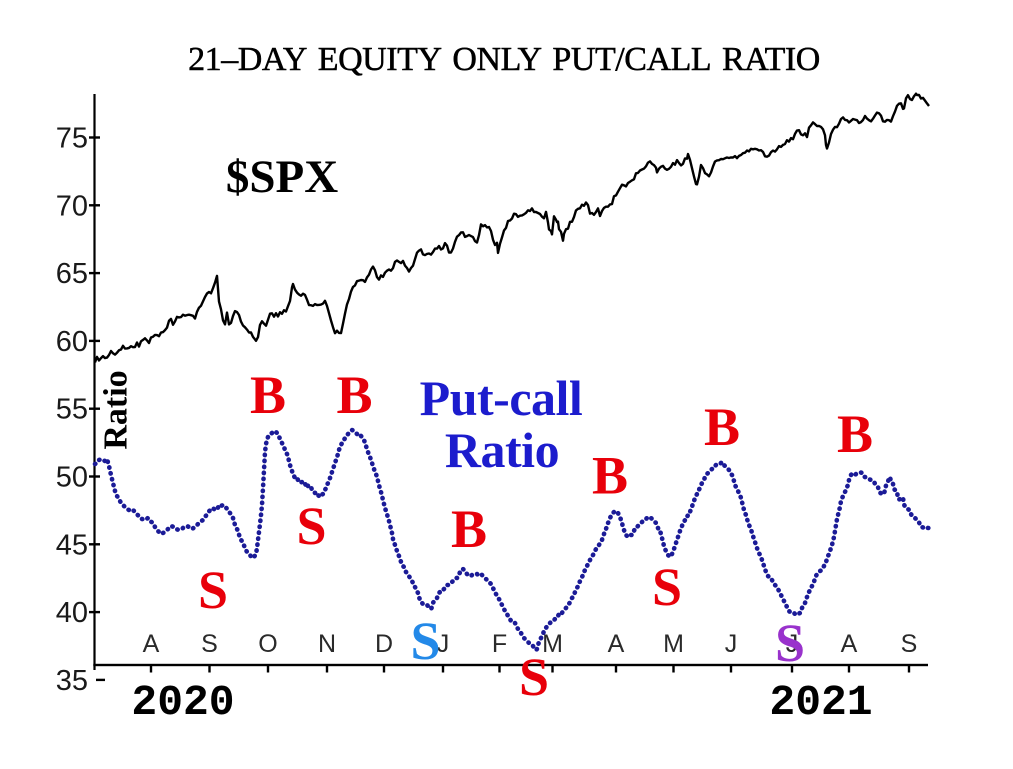 This screenshot has height=769, width=1013. Describe the element at coordinates (72, 206) in the screenshot. I see `svg-text: 70` at that location.